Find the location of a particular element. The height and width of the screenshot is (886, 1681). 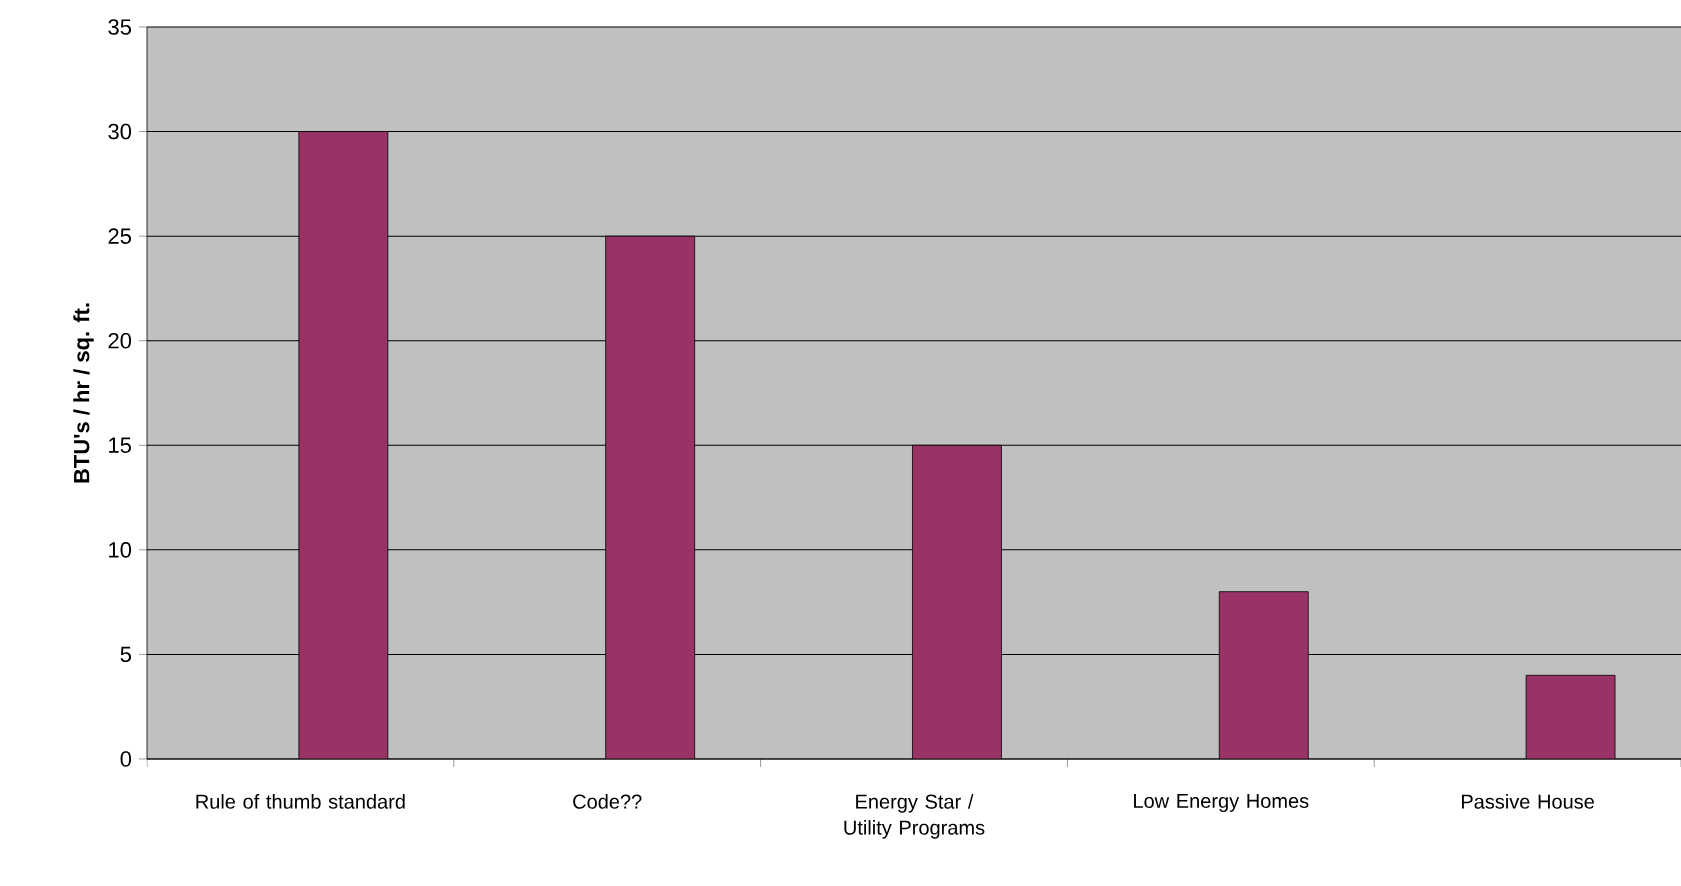

y-axis-title: BTU's / hr / sq. ft. is located at coordinates (83, 393).